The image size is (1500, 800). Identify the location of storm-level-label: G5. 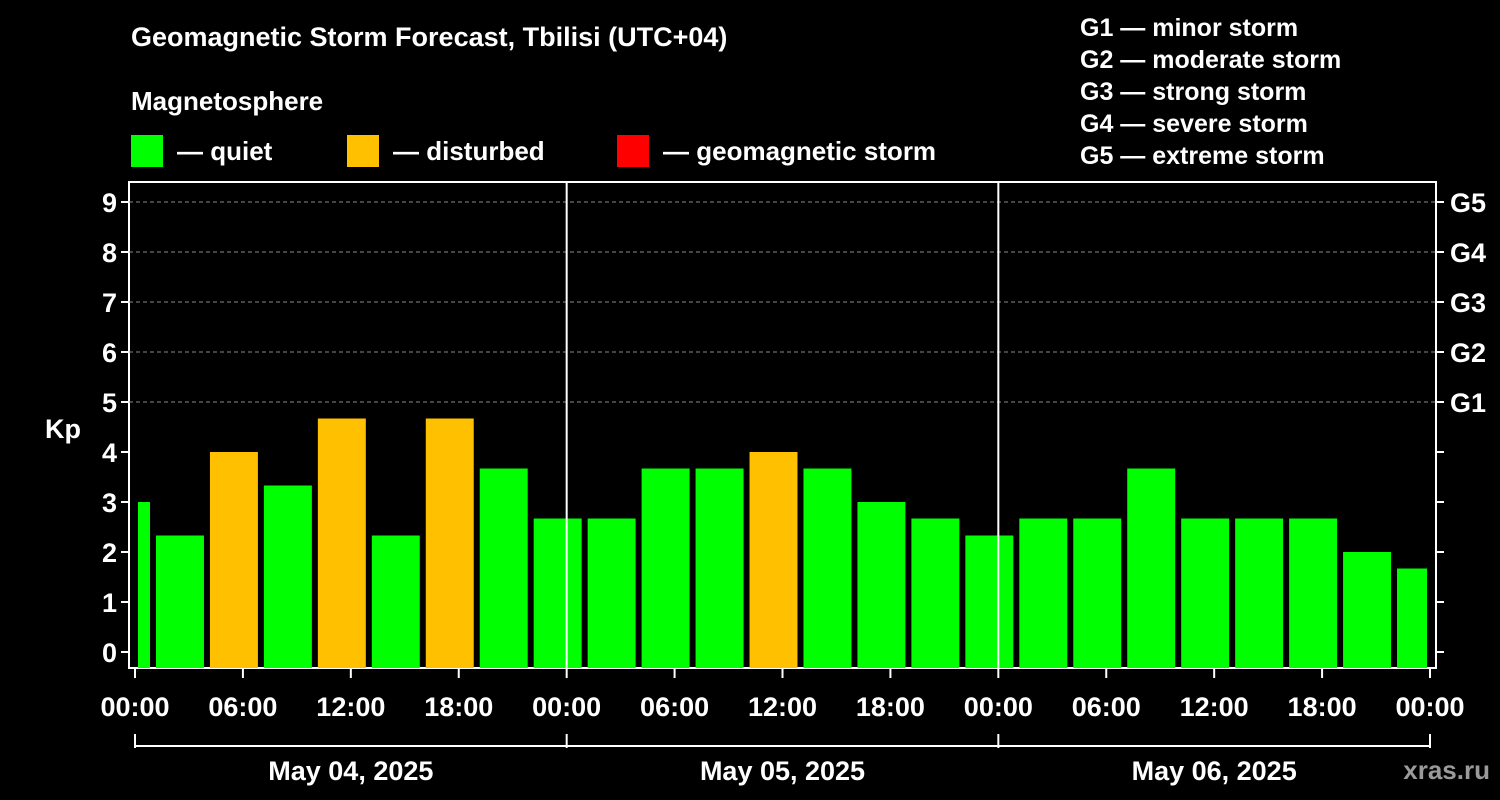
(1468, 203).